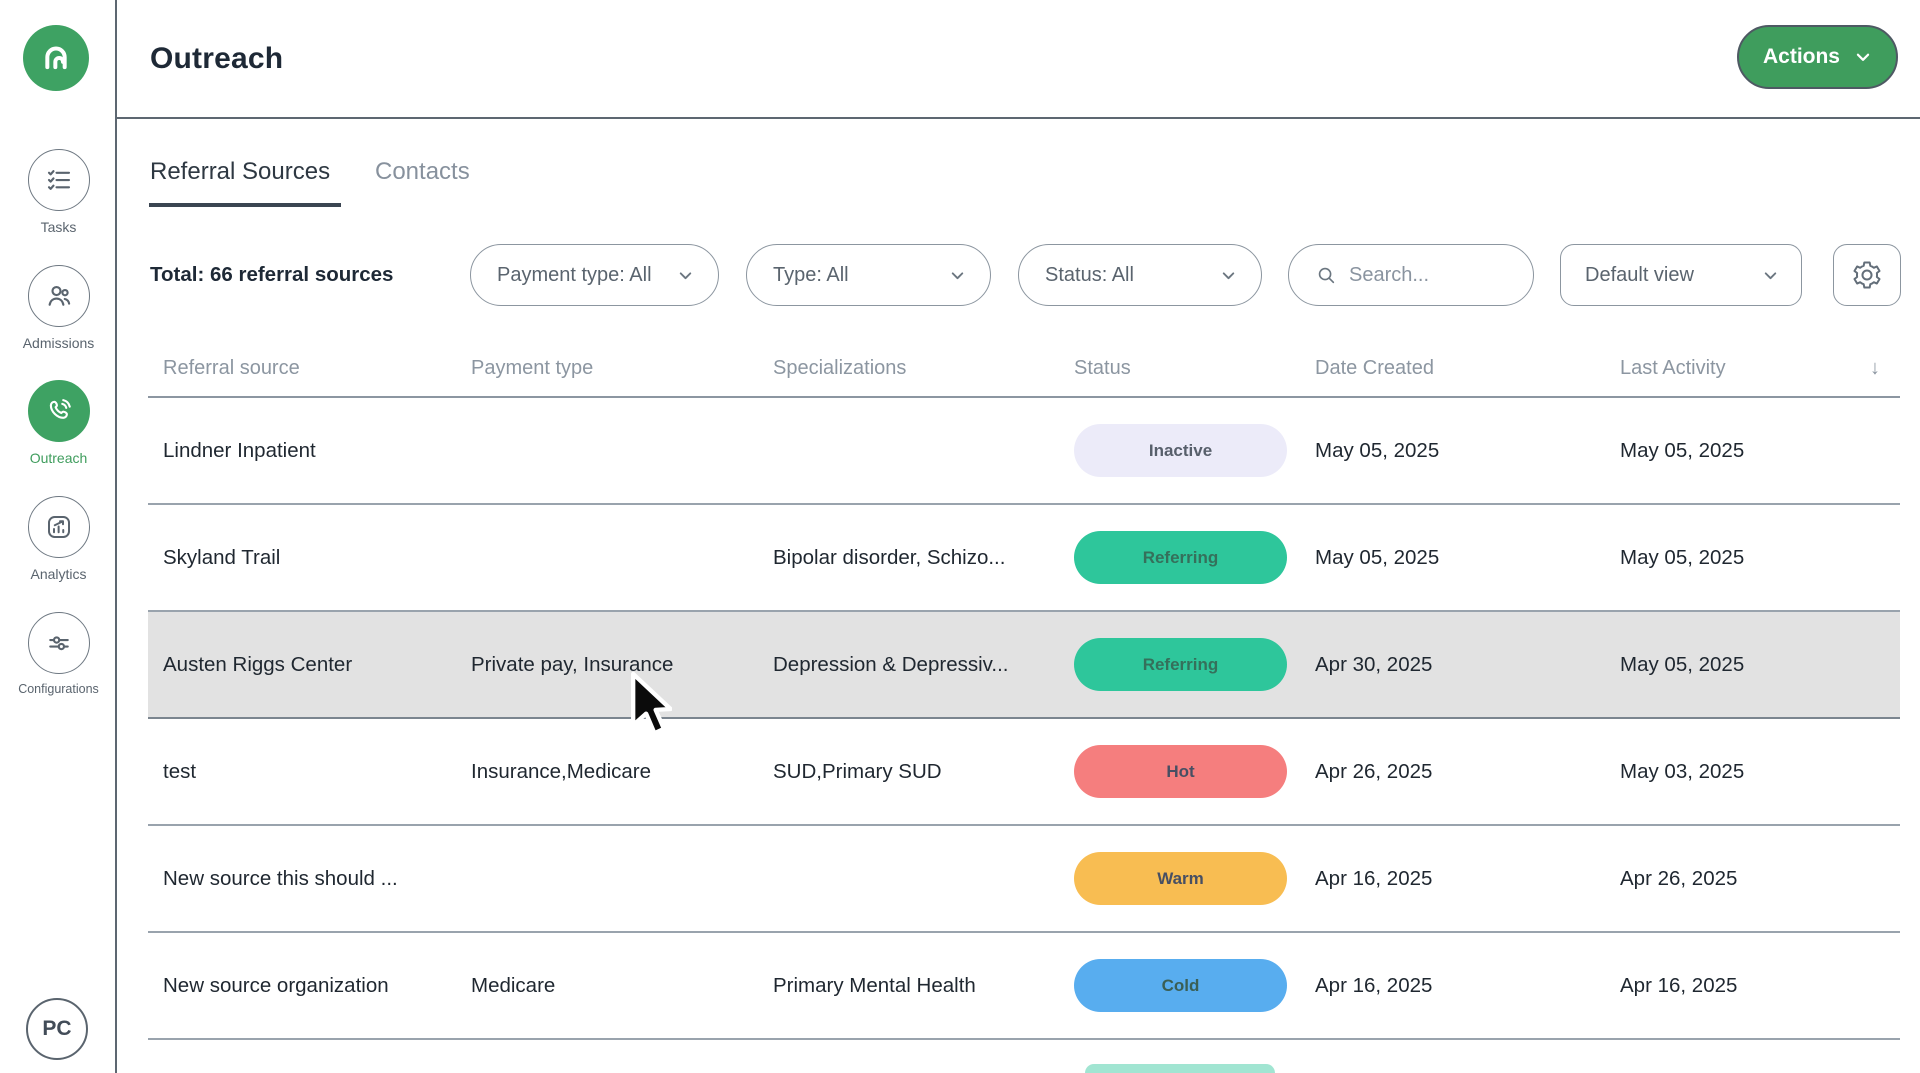 This screenshot has width=1920, height=1073. I want to click on cell-date-created: Apr 26, 2025, so click(1374, 771).